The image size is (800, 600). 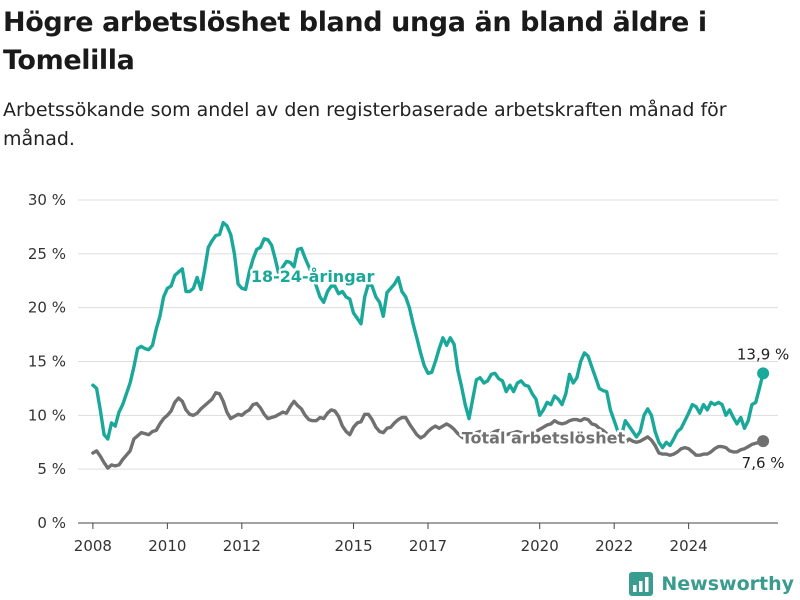 What do you see at coordinates (763, 354) in the screenshot?
I see `end-value-label: 13,9 %` at bounding box center [763, 354].